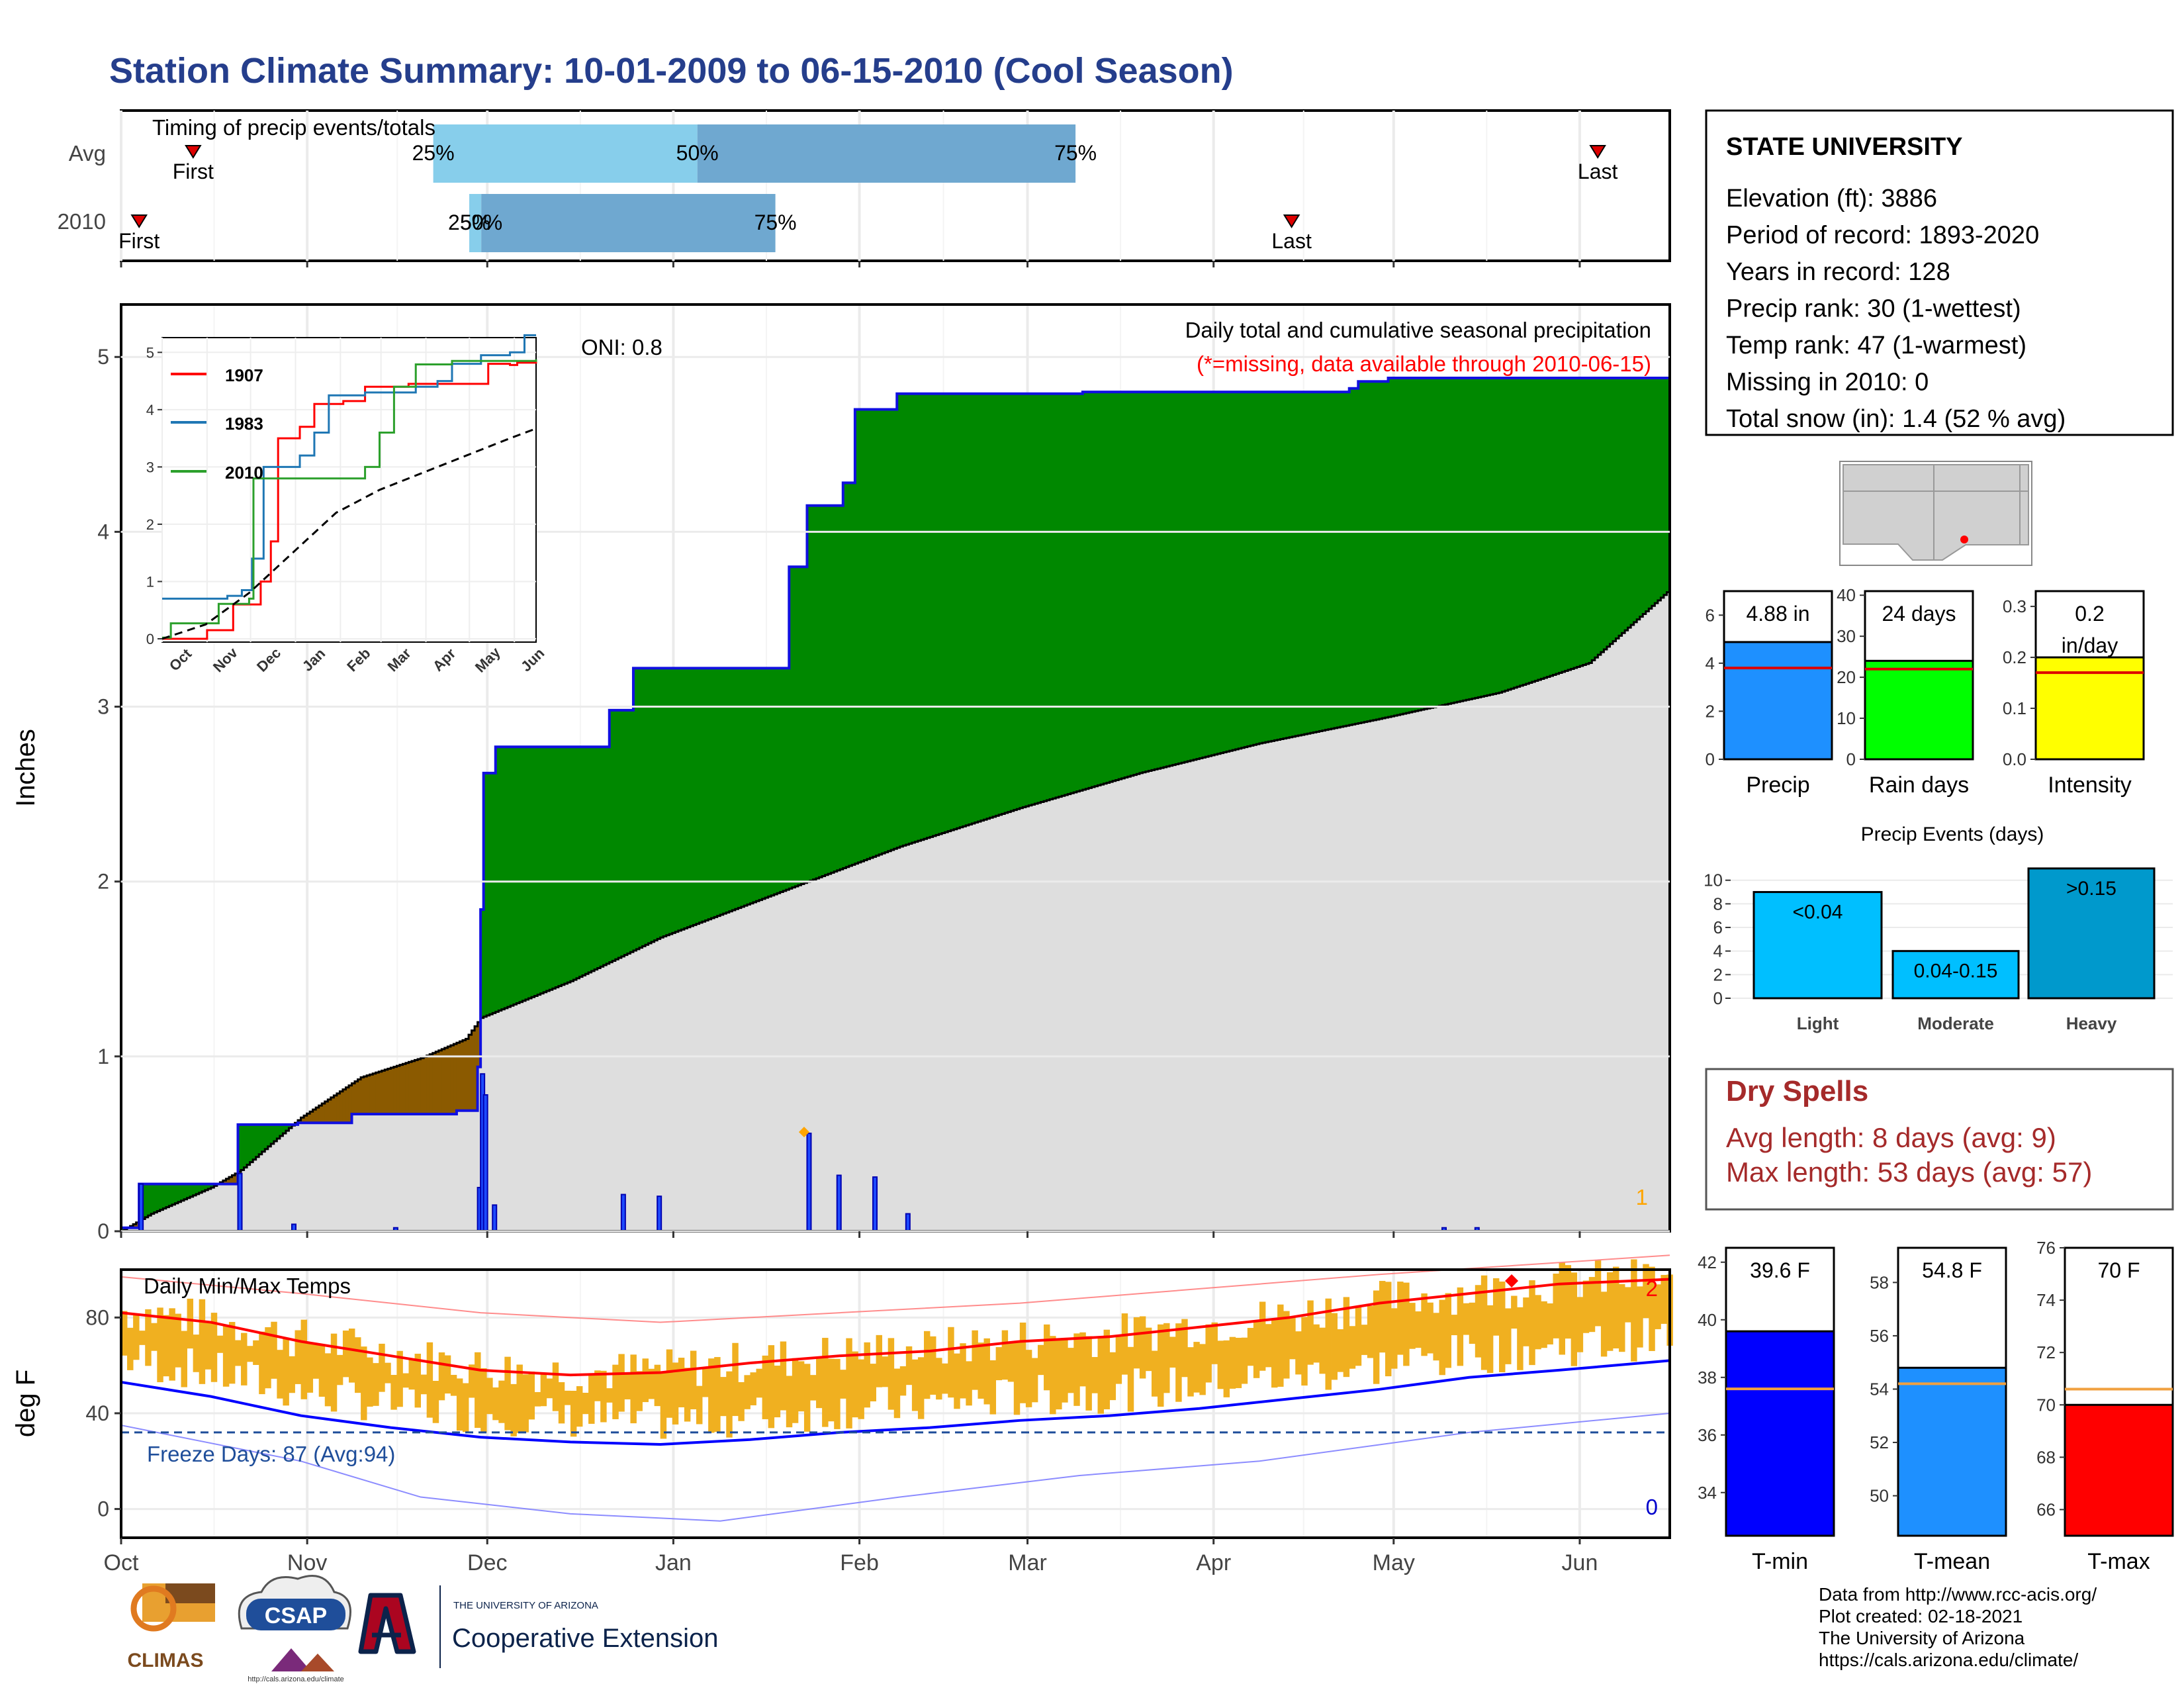 The image size is (2184, 1688). I want to click on events-bar-moderate, so click(1955, 975).